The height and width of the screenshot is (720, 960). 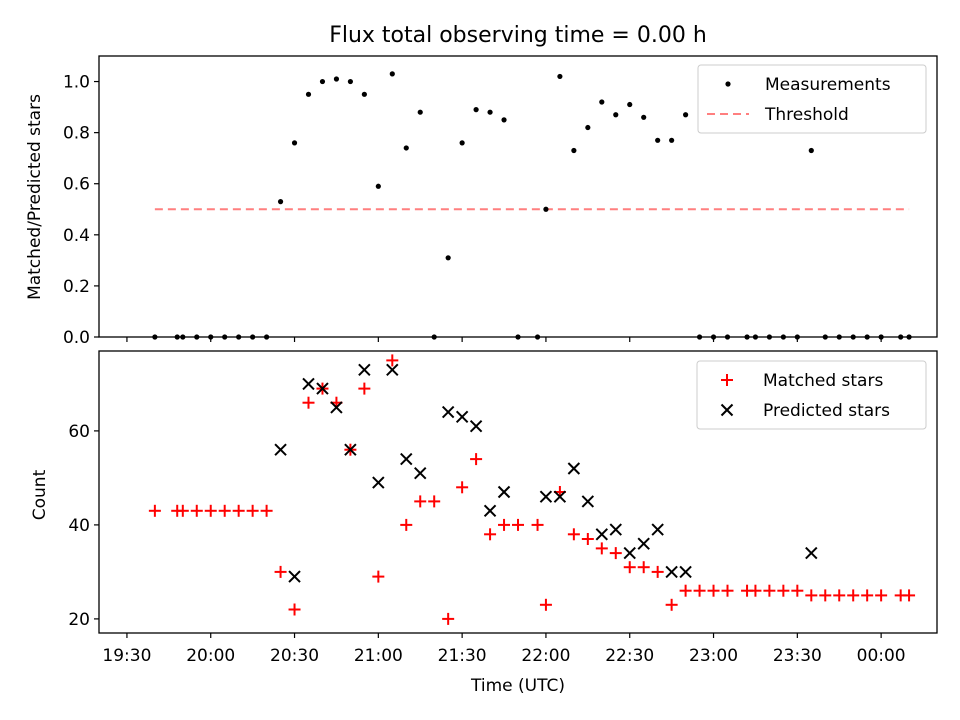 I want to click on top-y-tick-label: 0.6, so click(x=76, y=185).